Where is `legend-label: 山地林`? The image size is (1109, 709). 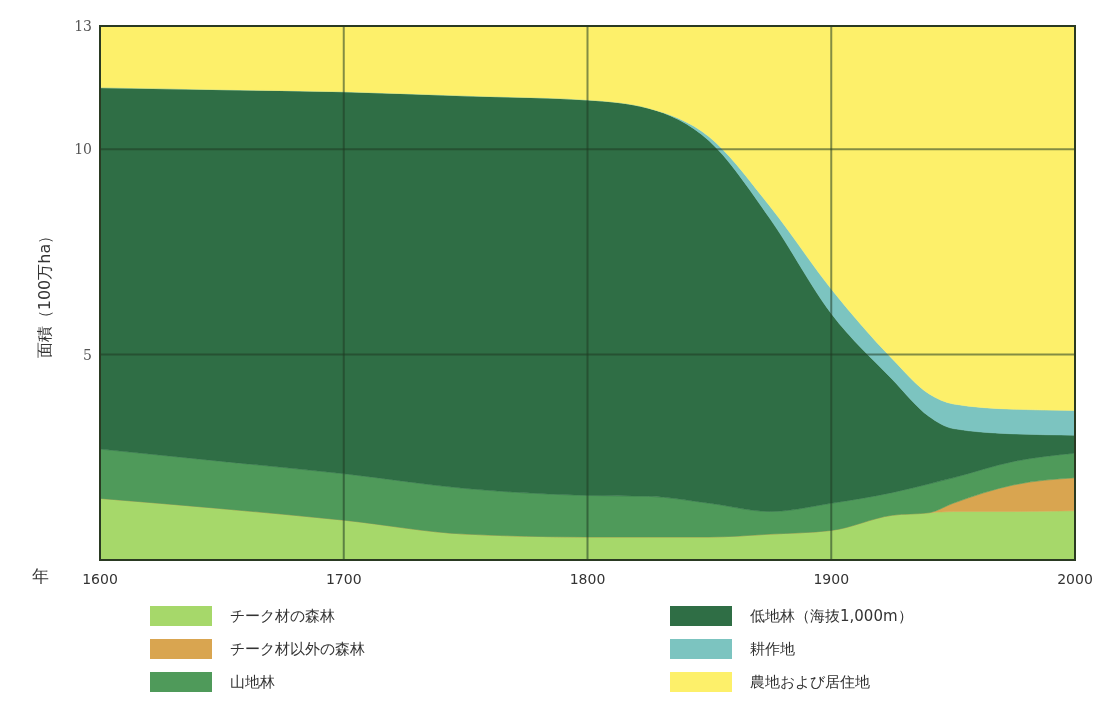
legend-label: 山地林 is located at coordinates (252, 682).